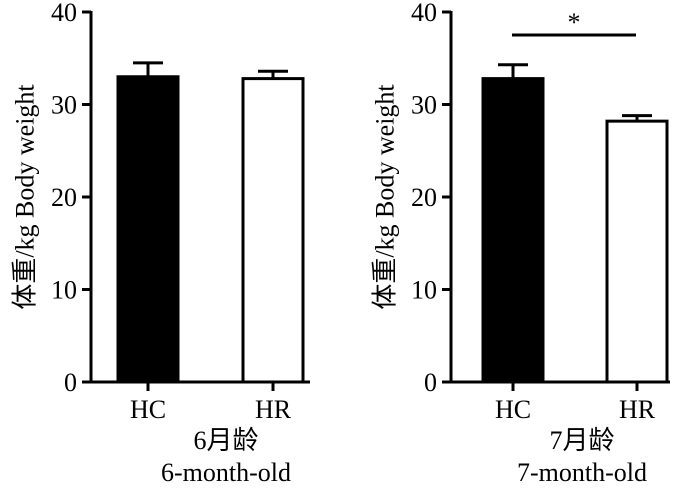 The height and width of the screenshot is (489, 700). Describe the element at coordinates (225, 440) in the screenshot. I see `x-group-label-cn: 6月龄` at that location.